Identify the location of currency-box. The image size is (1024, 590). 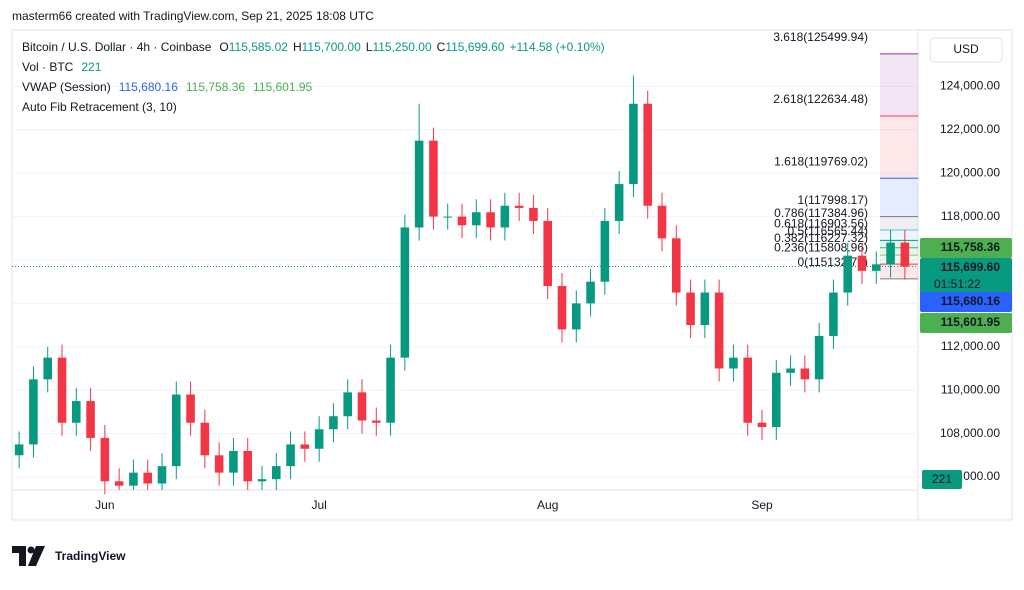
(966, 50).